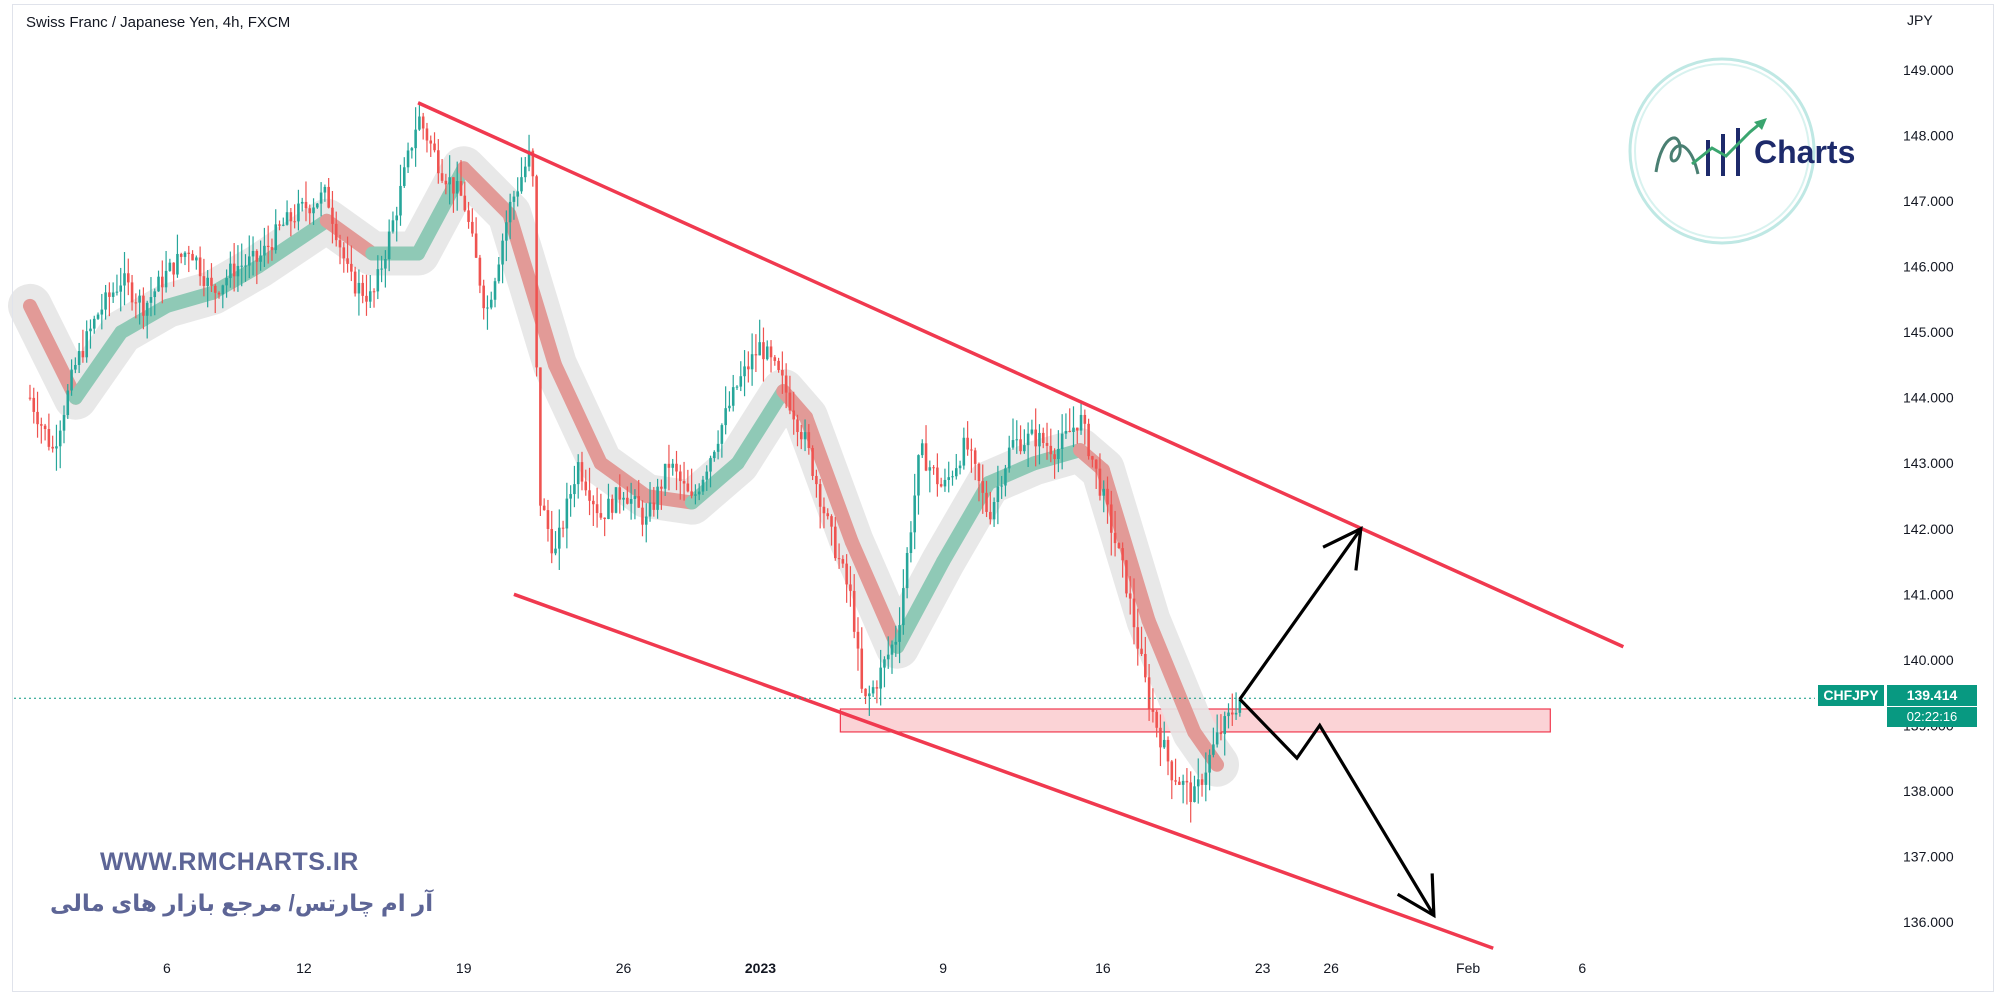 The width and height of the screenshot is (2000, 1005). What do you see at coordinates (1928, 594) in the screenshot?
I see `y-tick-label: 141.000` at bounding box center [1928, 594].